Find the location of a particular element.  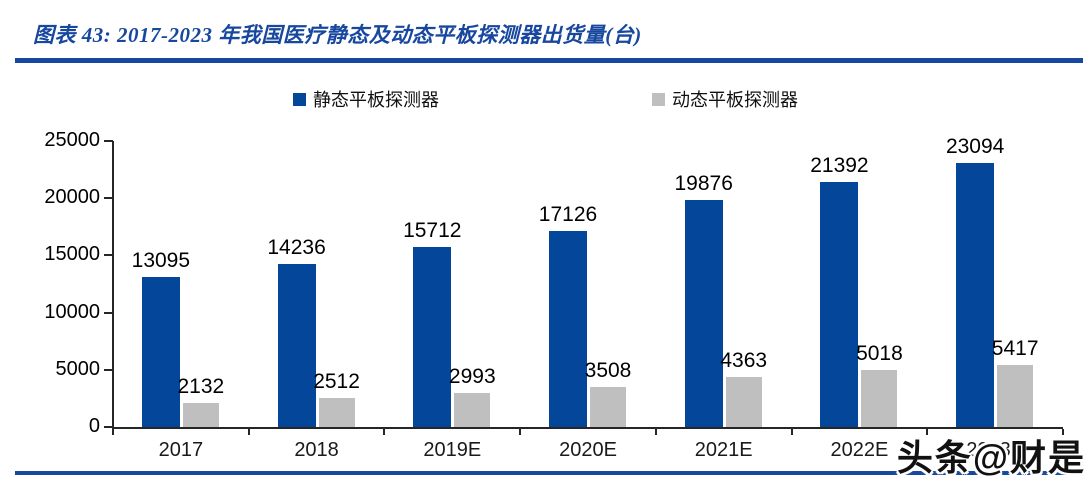

y-axis-tick-label: 10000 is located at coordinates (72, 311).